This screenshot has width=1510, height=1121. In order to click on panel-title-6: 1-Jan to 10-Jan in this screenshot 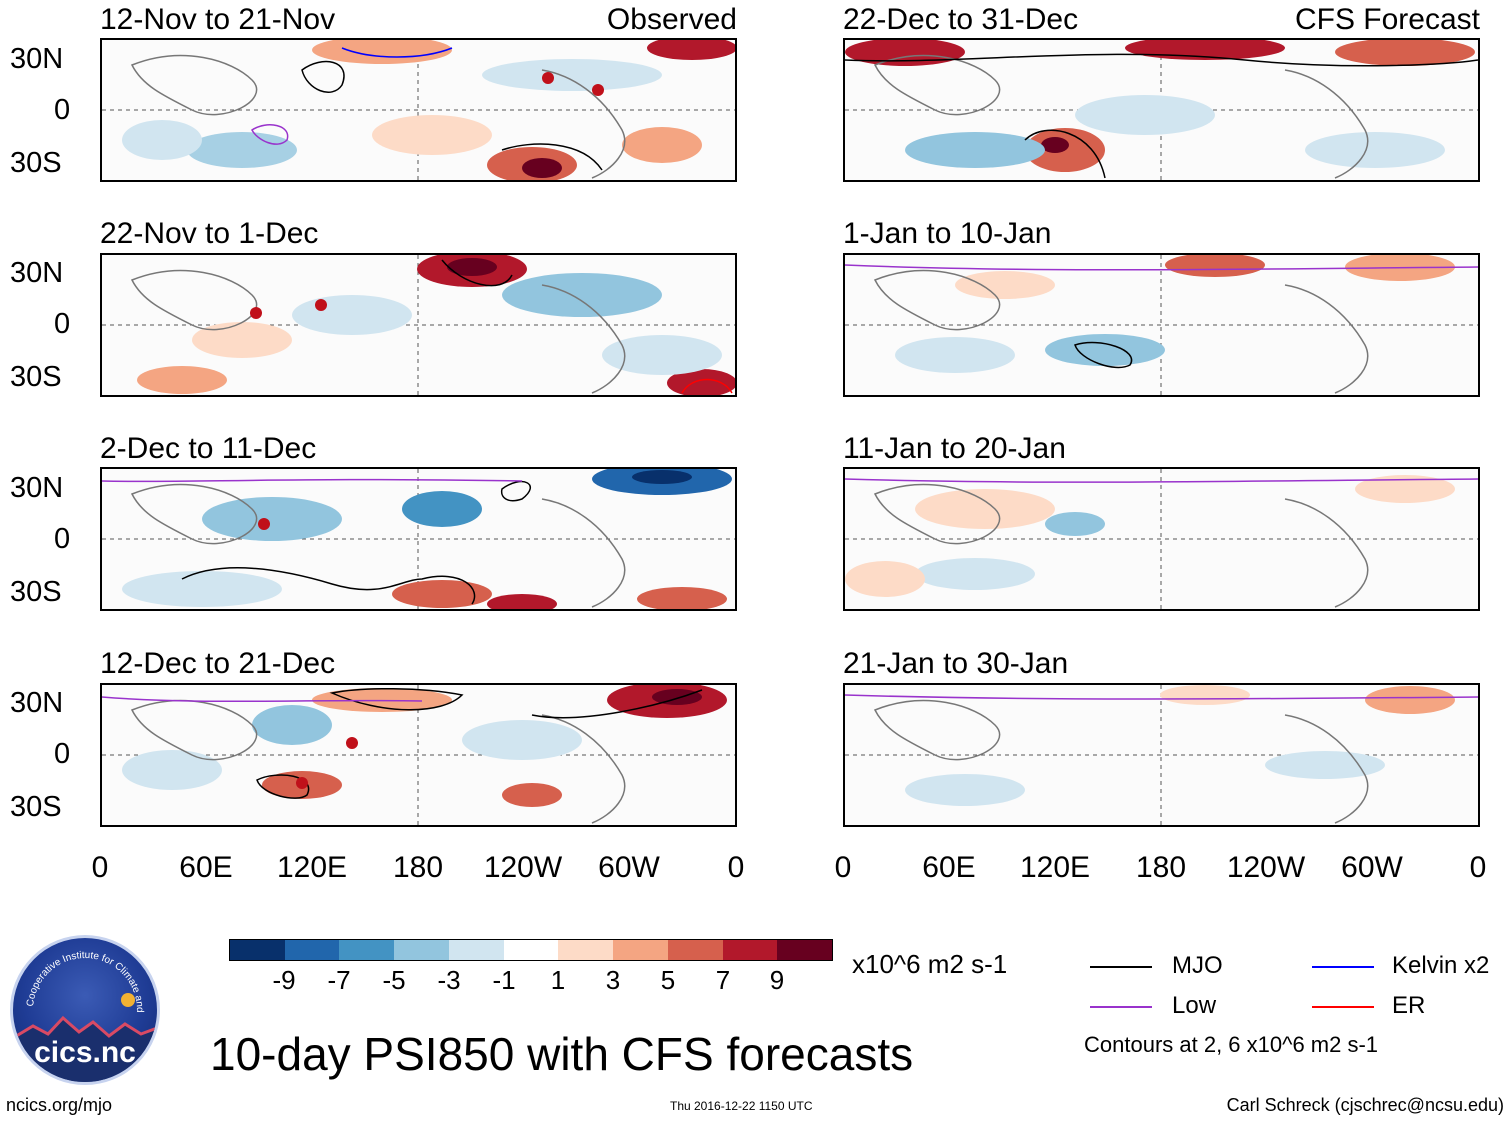, I will do `click(947, 233)`.